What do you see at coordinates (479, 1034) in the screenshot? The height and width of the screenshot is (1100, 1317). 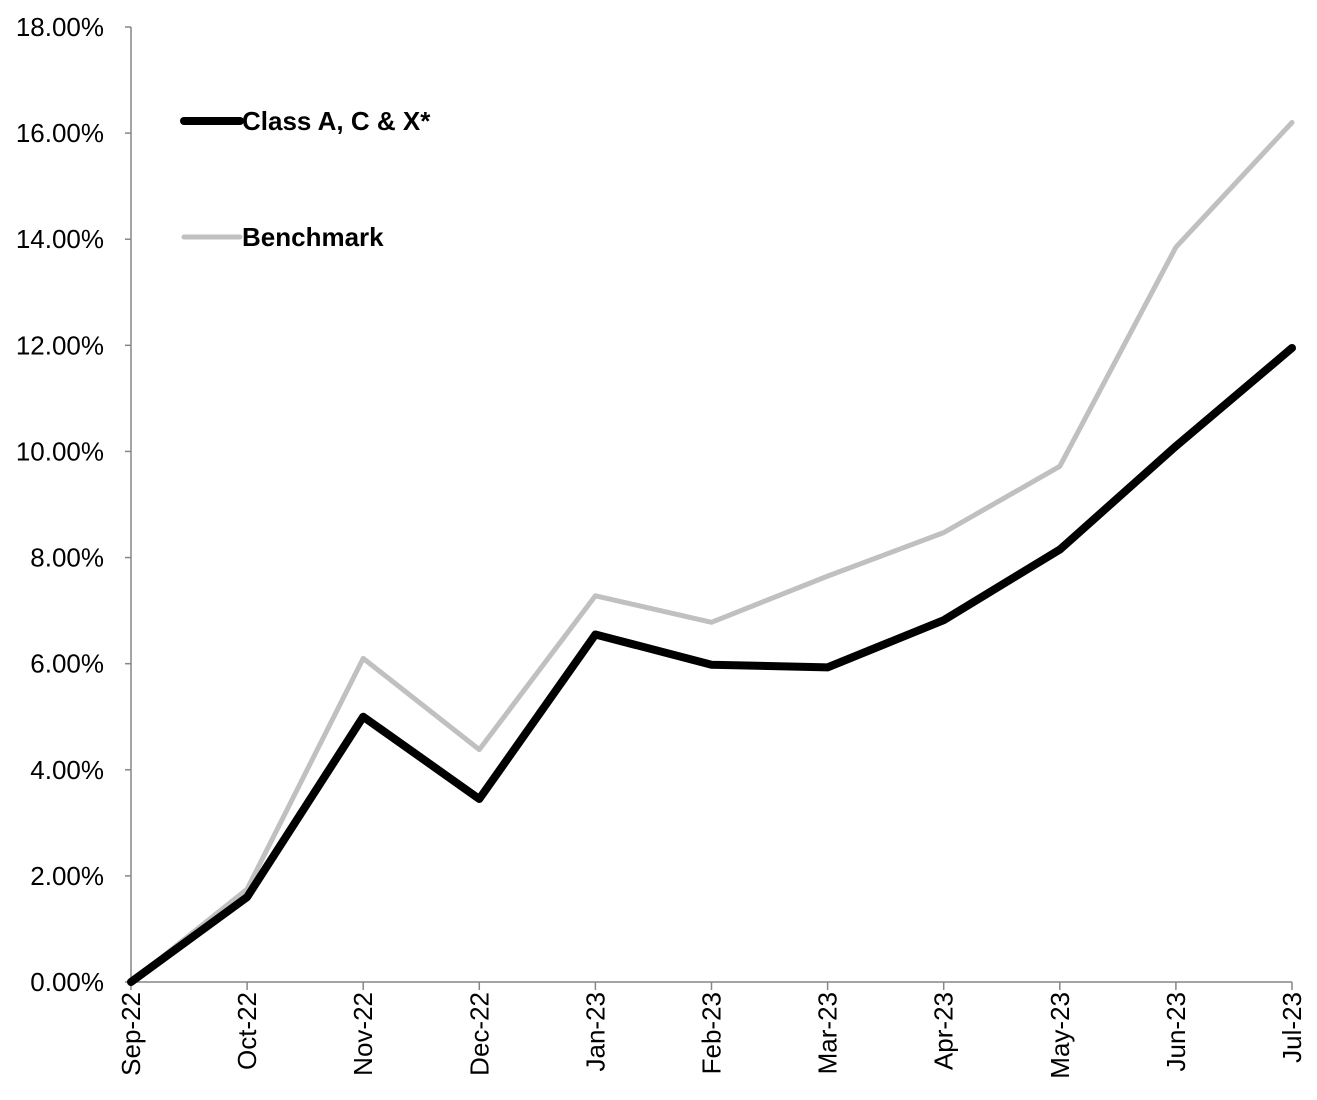 I see `x-tick-label: Dec-22` at bounding box center [479, 1034].